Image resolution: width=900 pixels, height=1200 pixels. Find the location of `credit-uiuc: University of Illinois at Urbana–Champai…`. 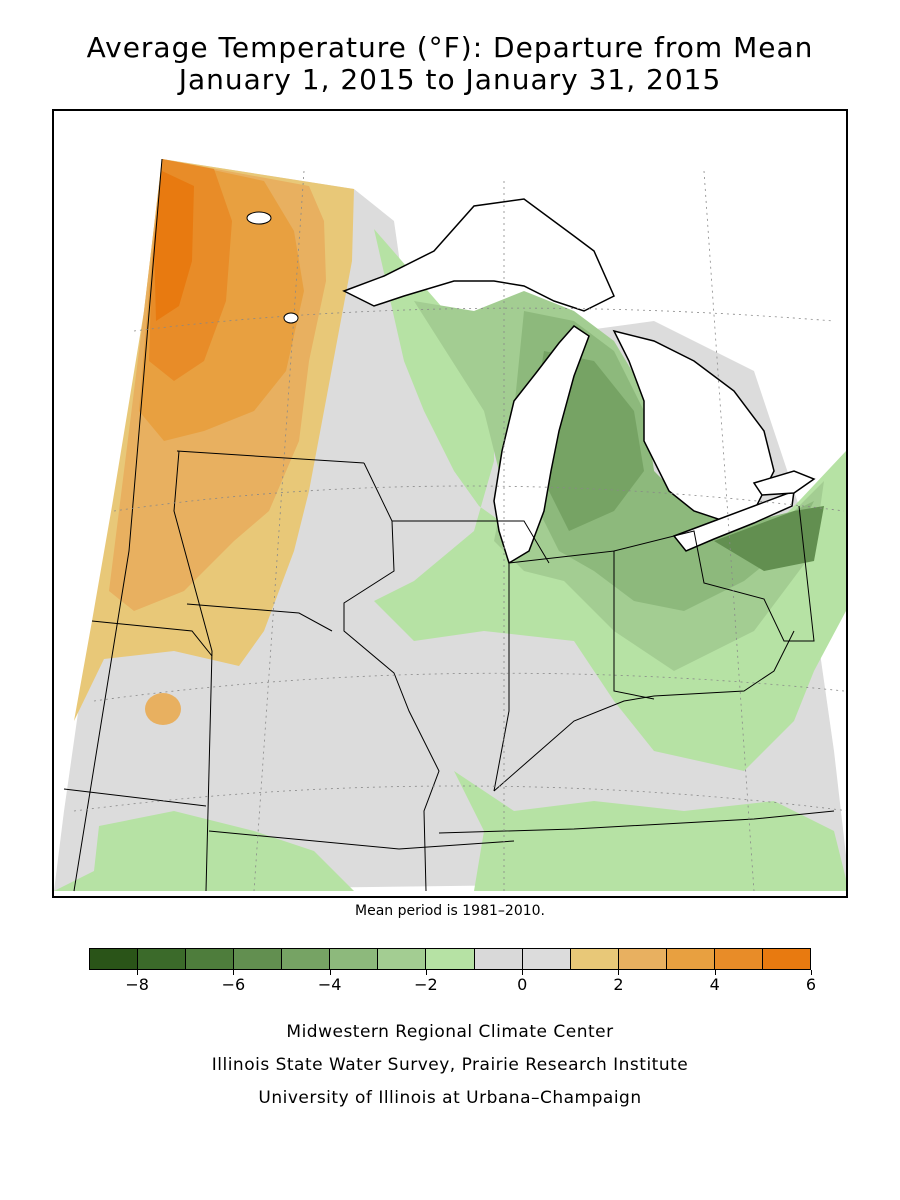

credit-uiuc: University of Illinois at Urbana–Champai… is located at coordinates (450, 1098).